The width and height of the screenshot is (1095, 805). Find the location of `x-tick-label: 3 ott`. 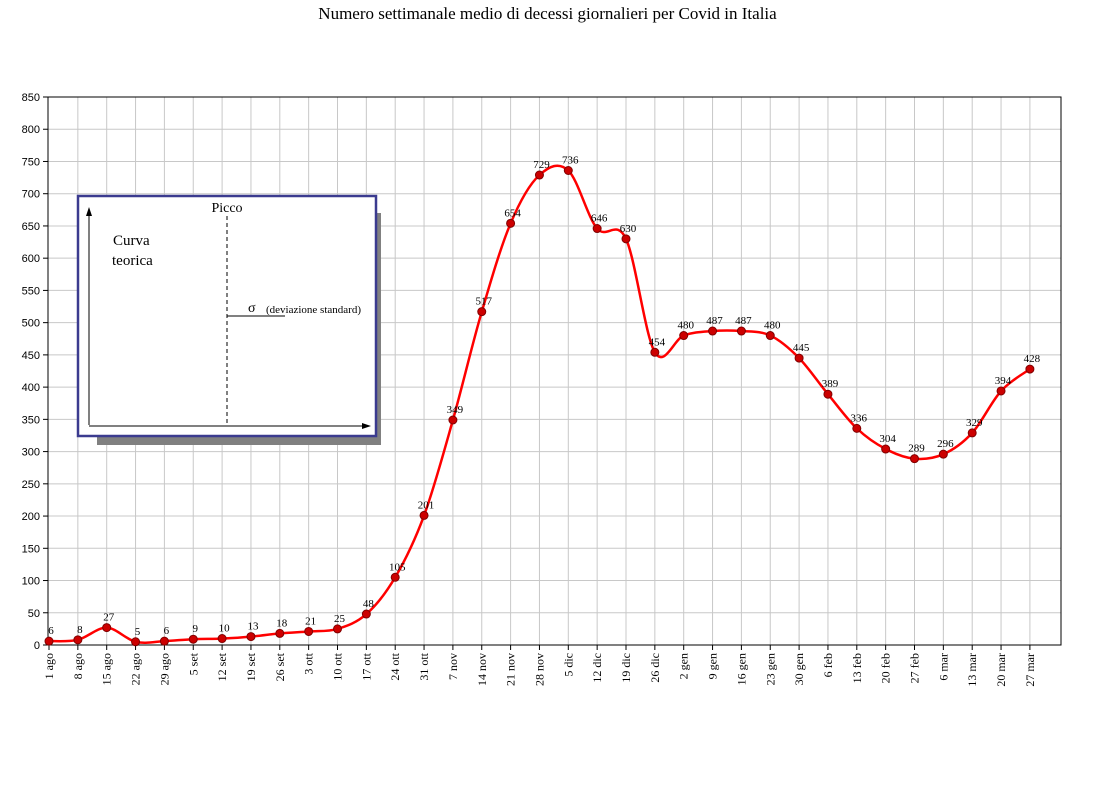

x-tick-label: 3 ott is located at coordinates (309, 663).